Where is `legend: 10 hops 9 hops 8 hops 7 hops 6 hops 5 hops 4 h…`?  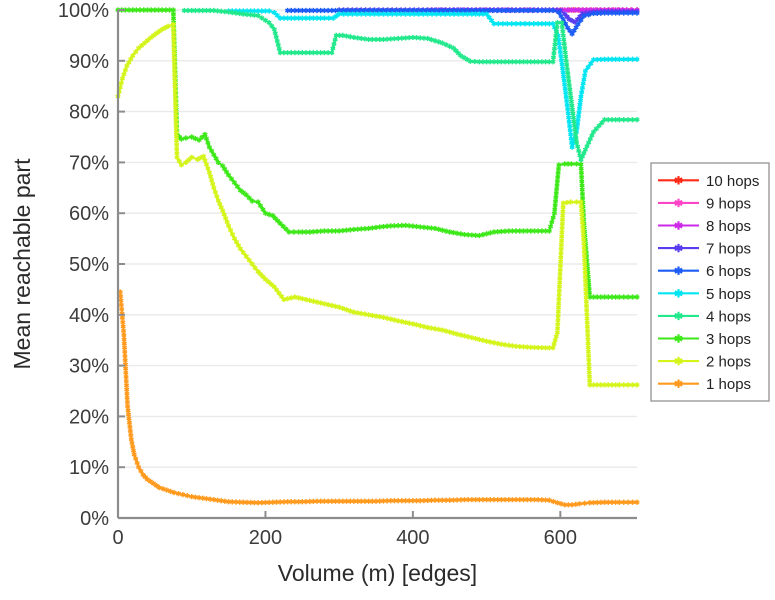
legend: 10 hops 9 hops 8 hops 7 hops 6 hops 5 hops 4 h… is located at coordinates (710, 282).